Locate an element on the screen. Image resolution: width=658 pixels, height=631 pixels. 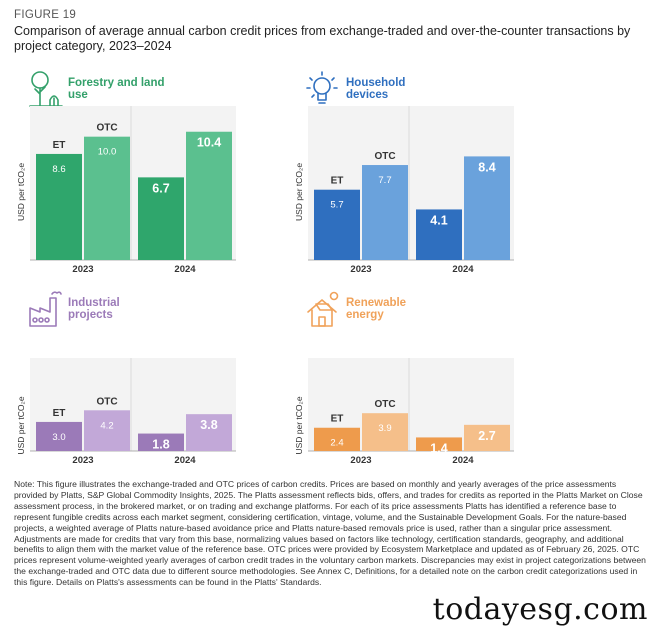
data-label-otc-2023: 3.9 is located at coordinates (384, 428).